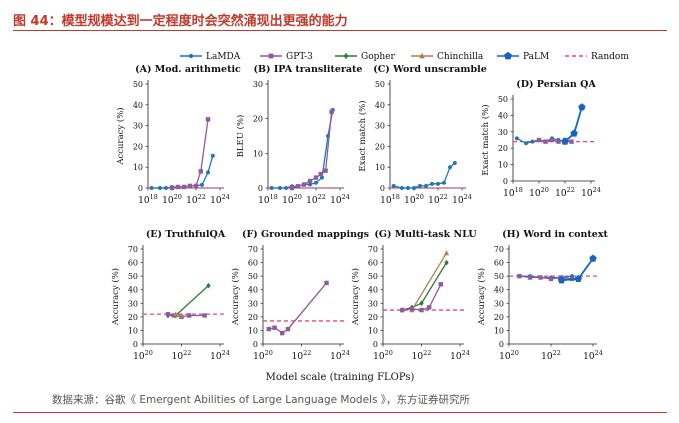  What do you see at coordinates (188, 300) in the screenshot?
I see `series-gopher` at bounding box center [188, 300].